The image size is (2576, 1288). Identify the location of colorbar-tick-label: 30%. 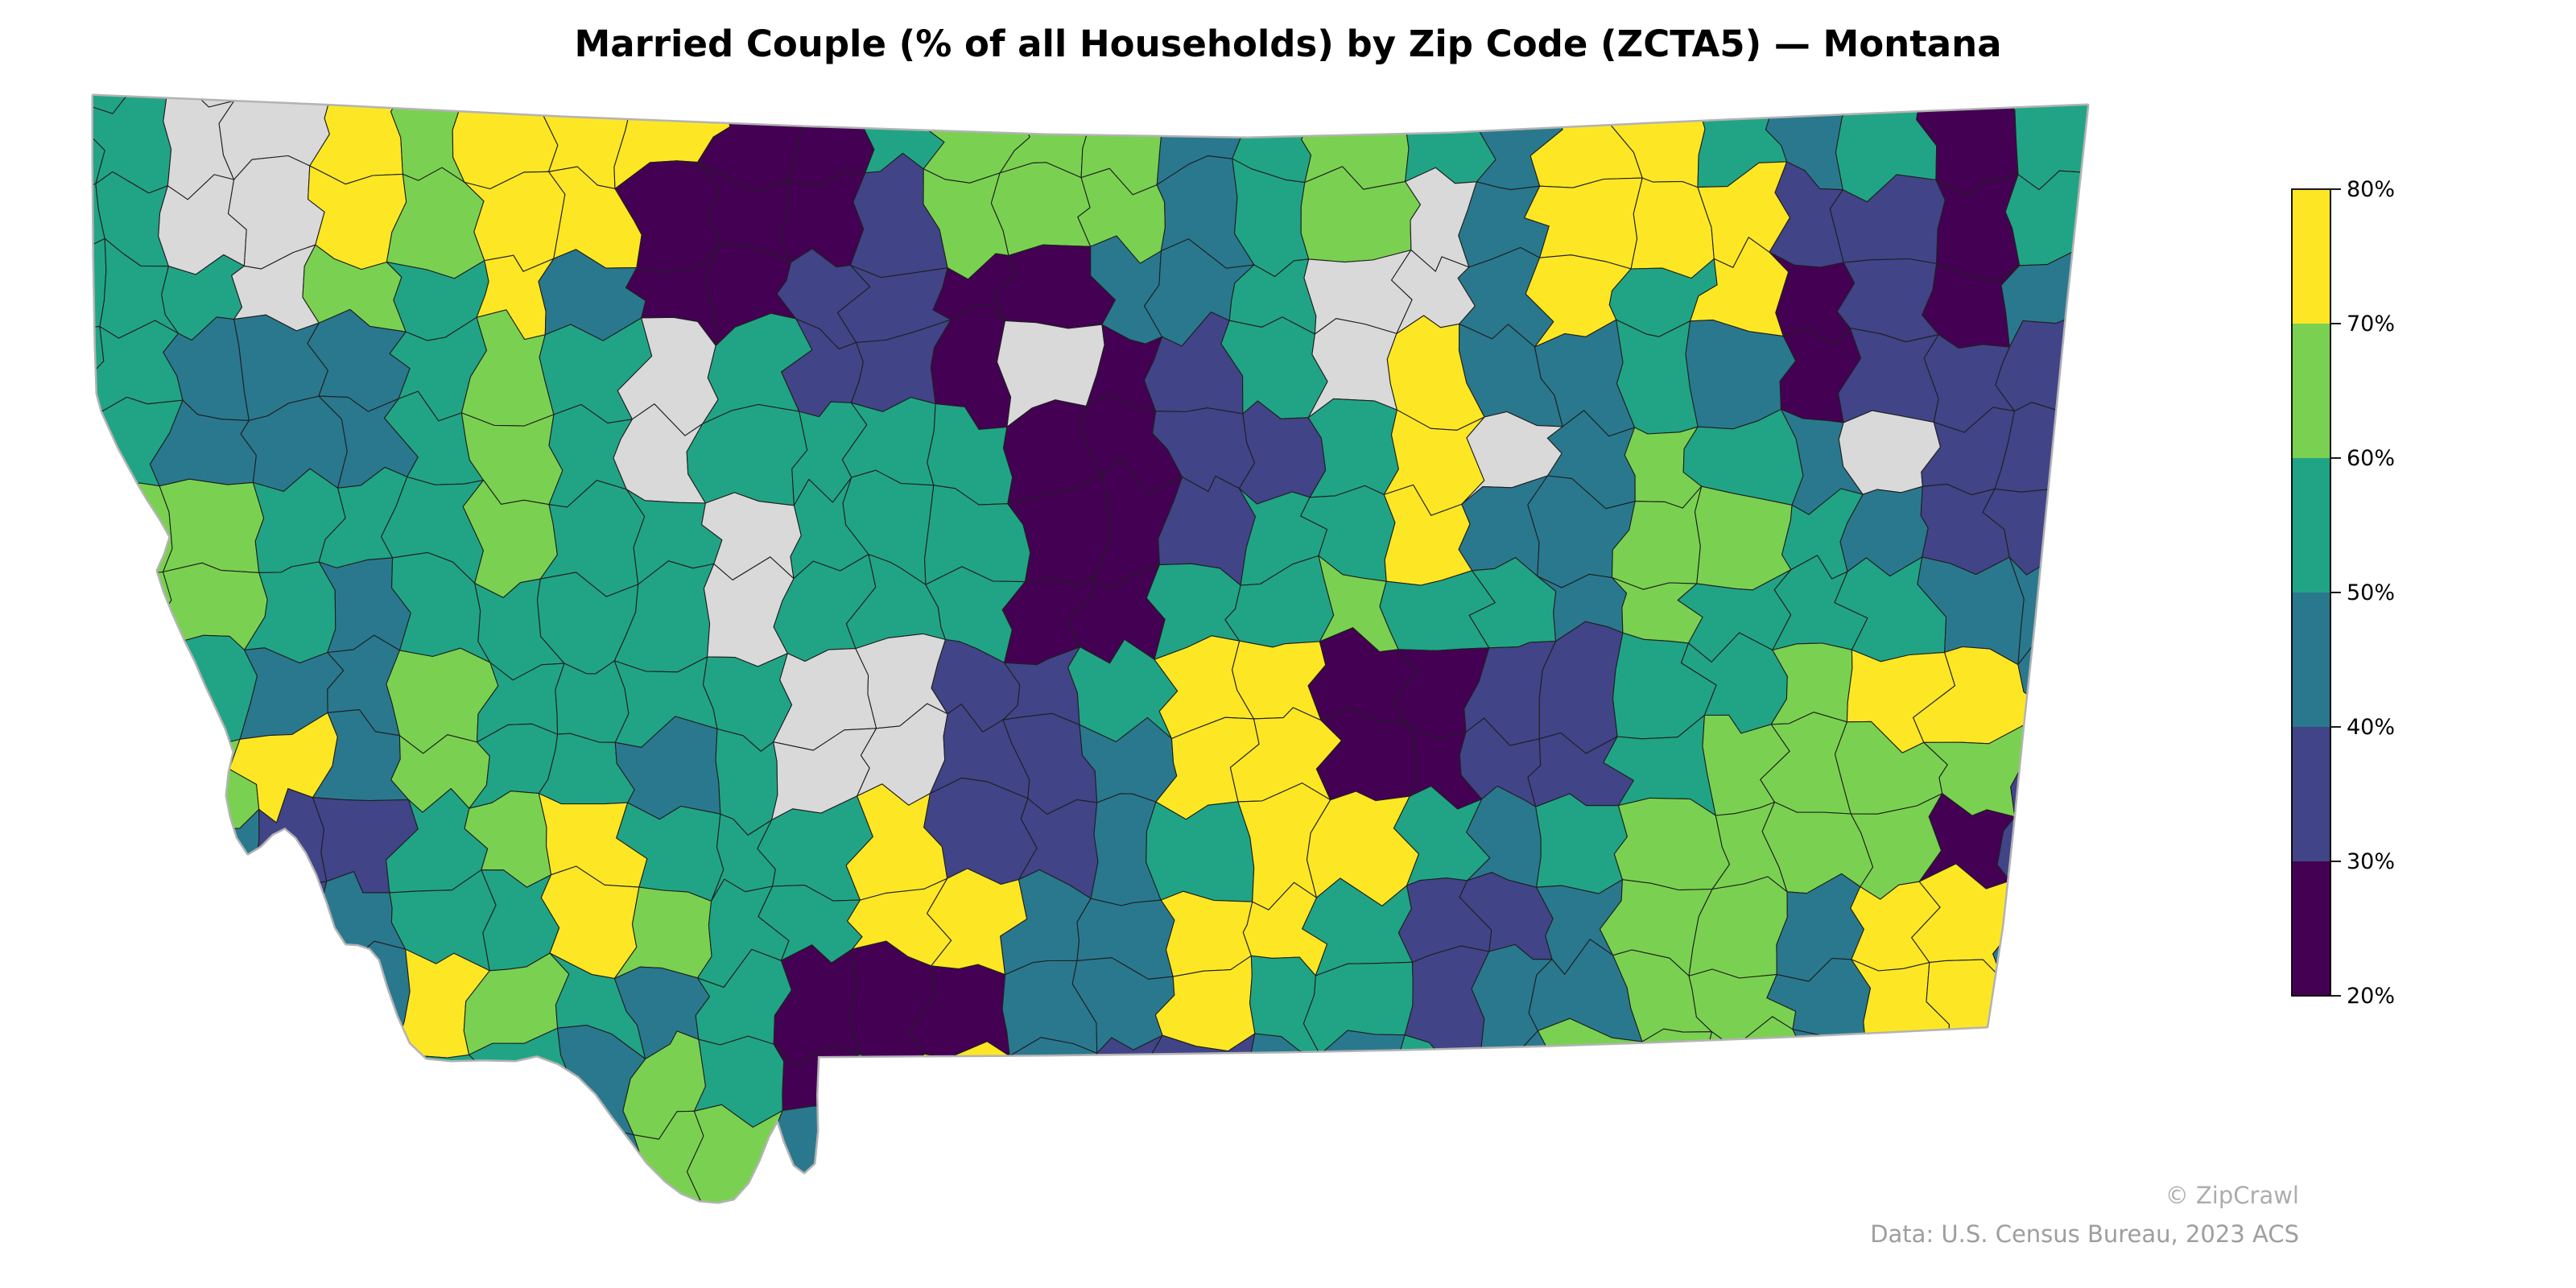
(2371, 861).